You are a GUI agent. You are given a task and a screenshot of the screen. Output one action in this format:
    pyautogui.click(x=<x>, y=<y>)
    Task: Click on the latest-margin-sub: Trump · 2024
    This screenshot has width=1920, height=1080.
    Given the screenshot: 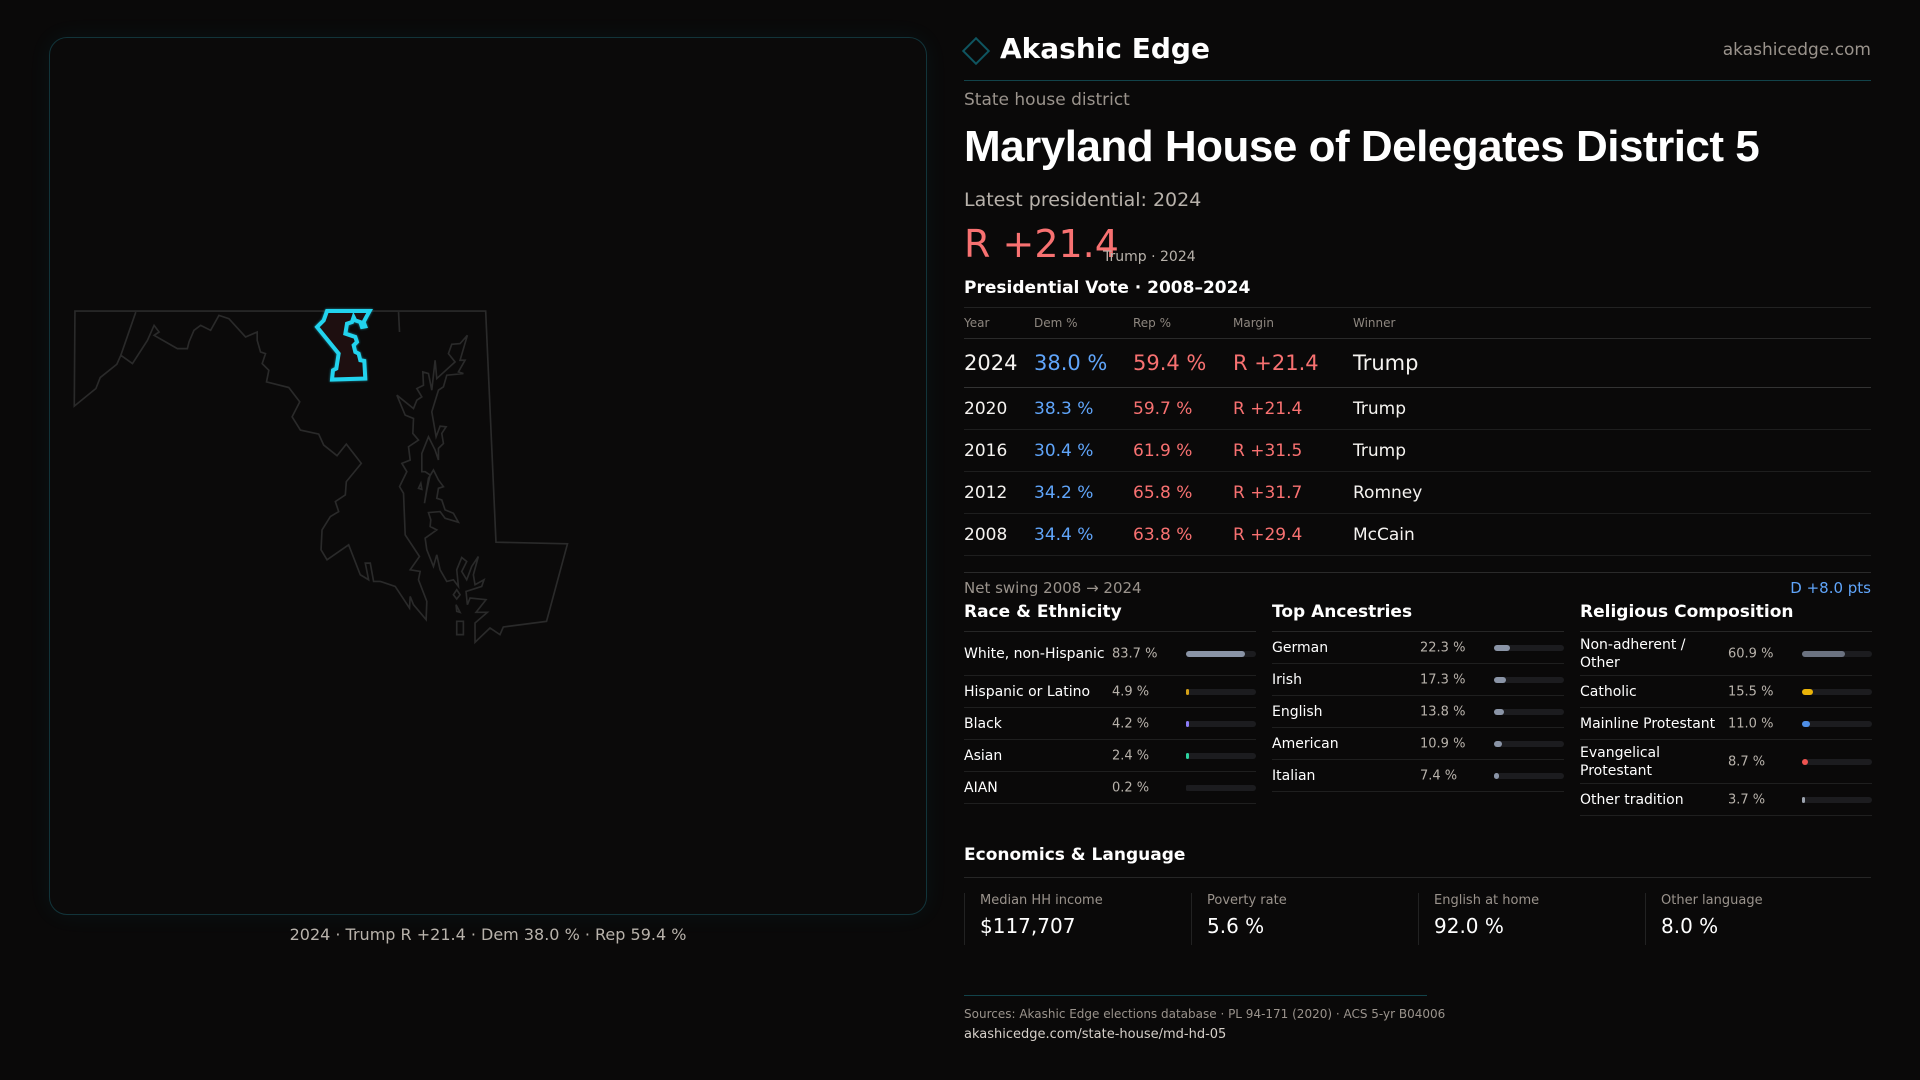 What is the action you would take?
    pyautogui.click(x=1149, y=257)
    